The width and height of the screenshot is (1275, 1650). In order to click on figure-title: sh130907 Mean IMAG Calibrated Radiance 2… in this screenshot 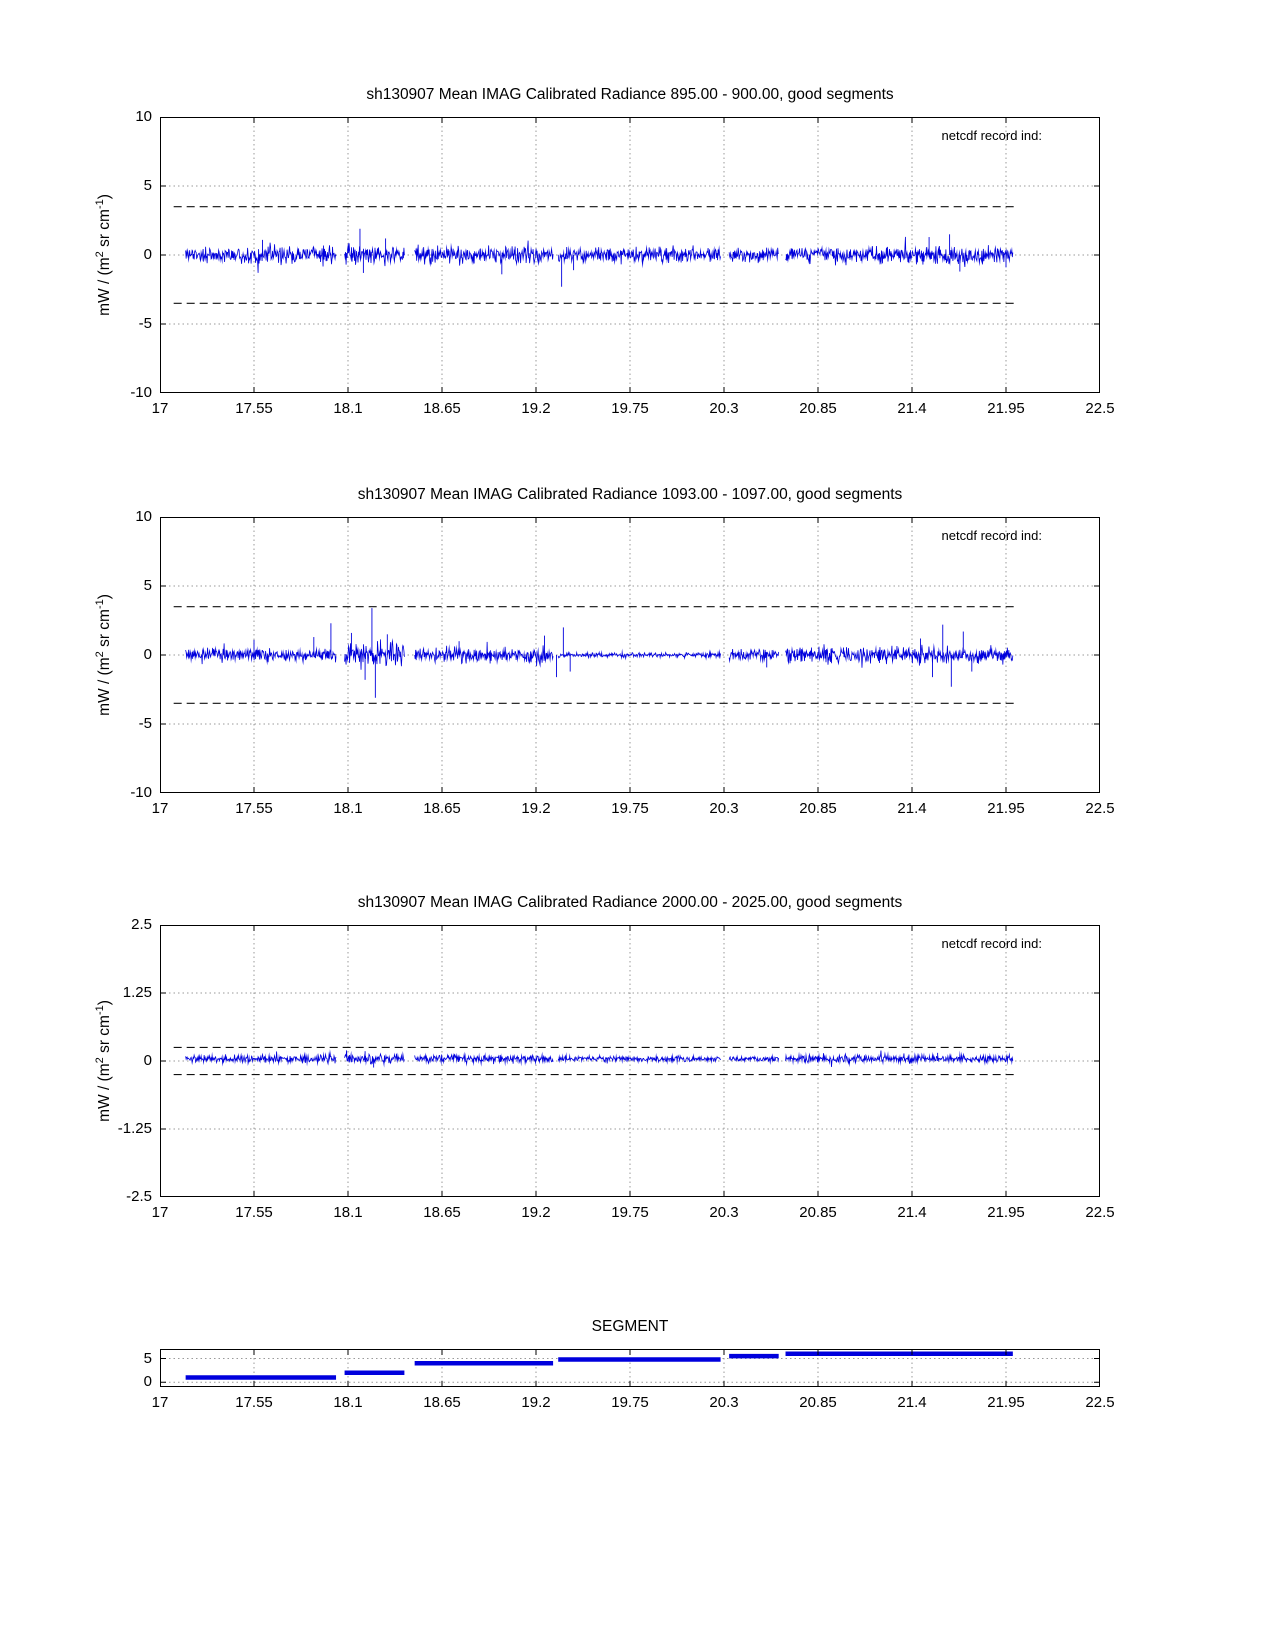, I will do `click(630, 902)`.